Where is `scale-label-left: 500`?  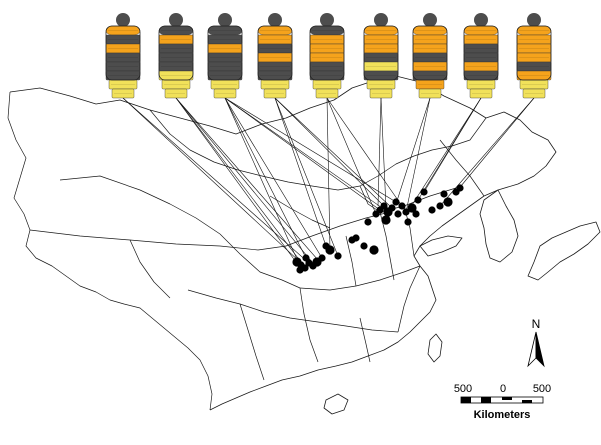
scale-label-left: 500 is located at coordinates (463, 389).